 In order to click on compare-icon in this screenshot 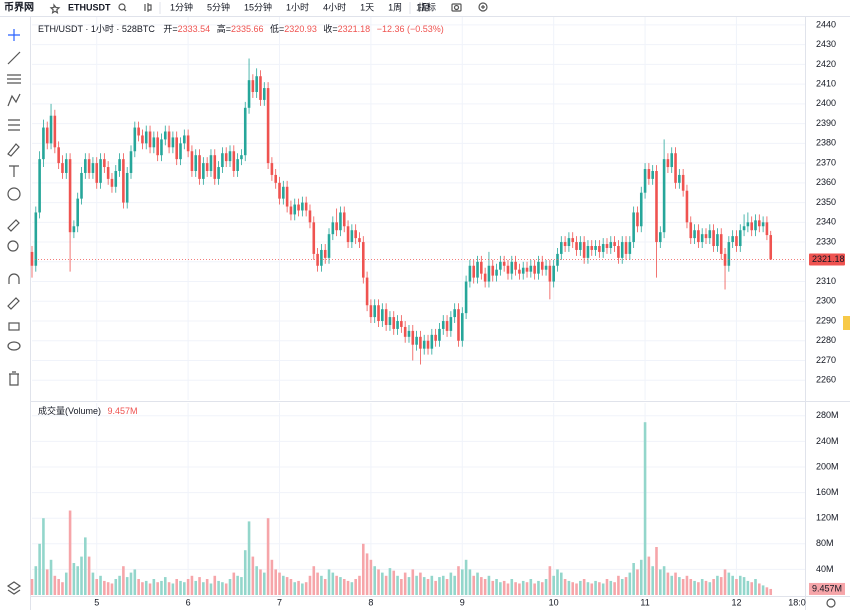, I will do `click(148, 7)`.